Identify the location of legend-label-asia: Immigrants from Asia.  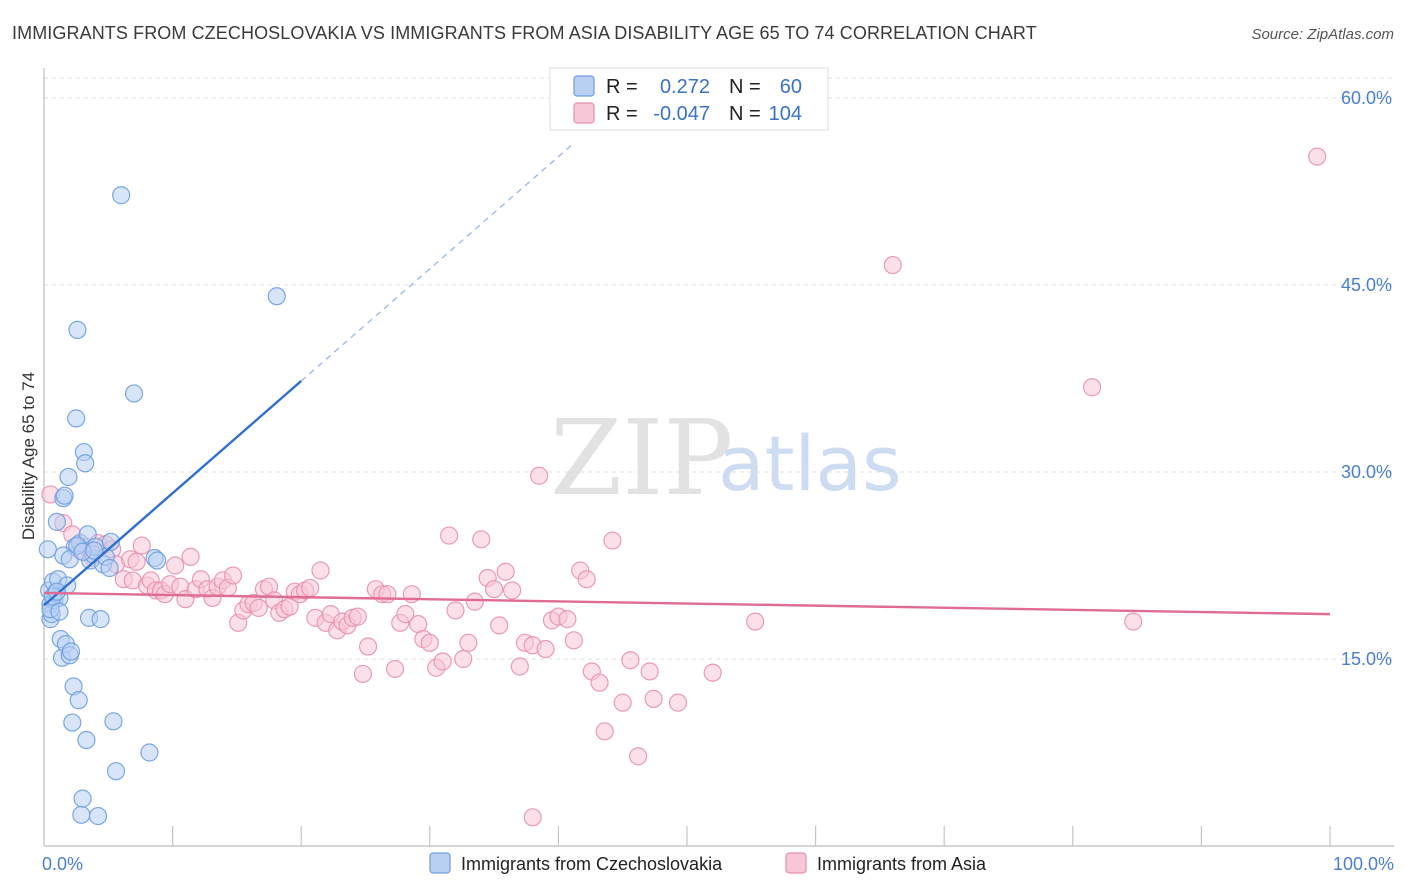
(902, 864).